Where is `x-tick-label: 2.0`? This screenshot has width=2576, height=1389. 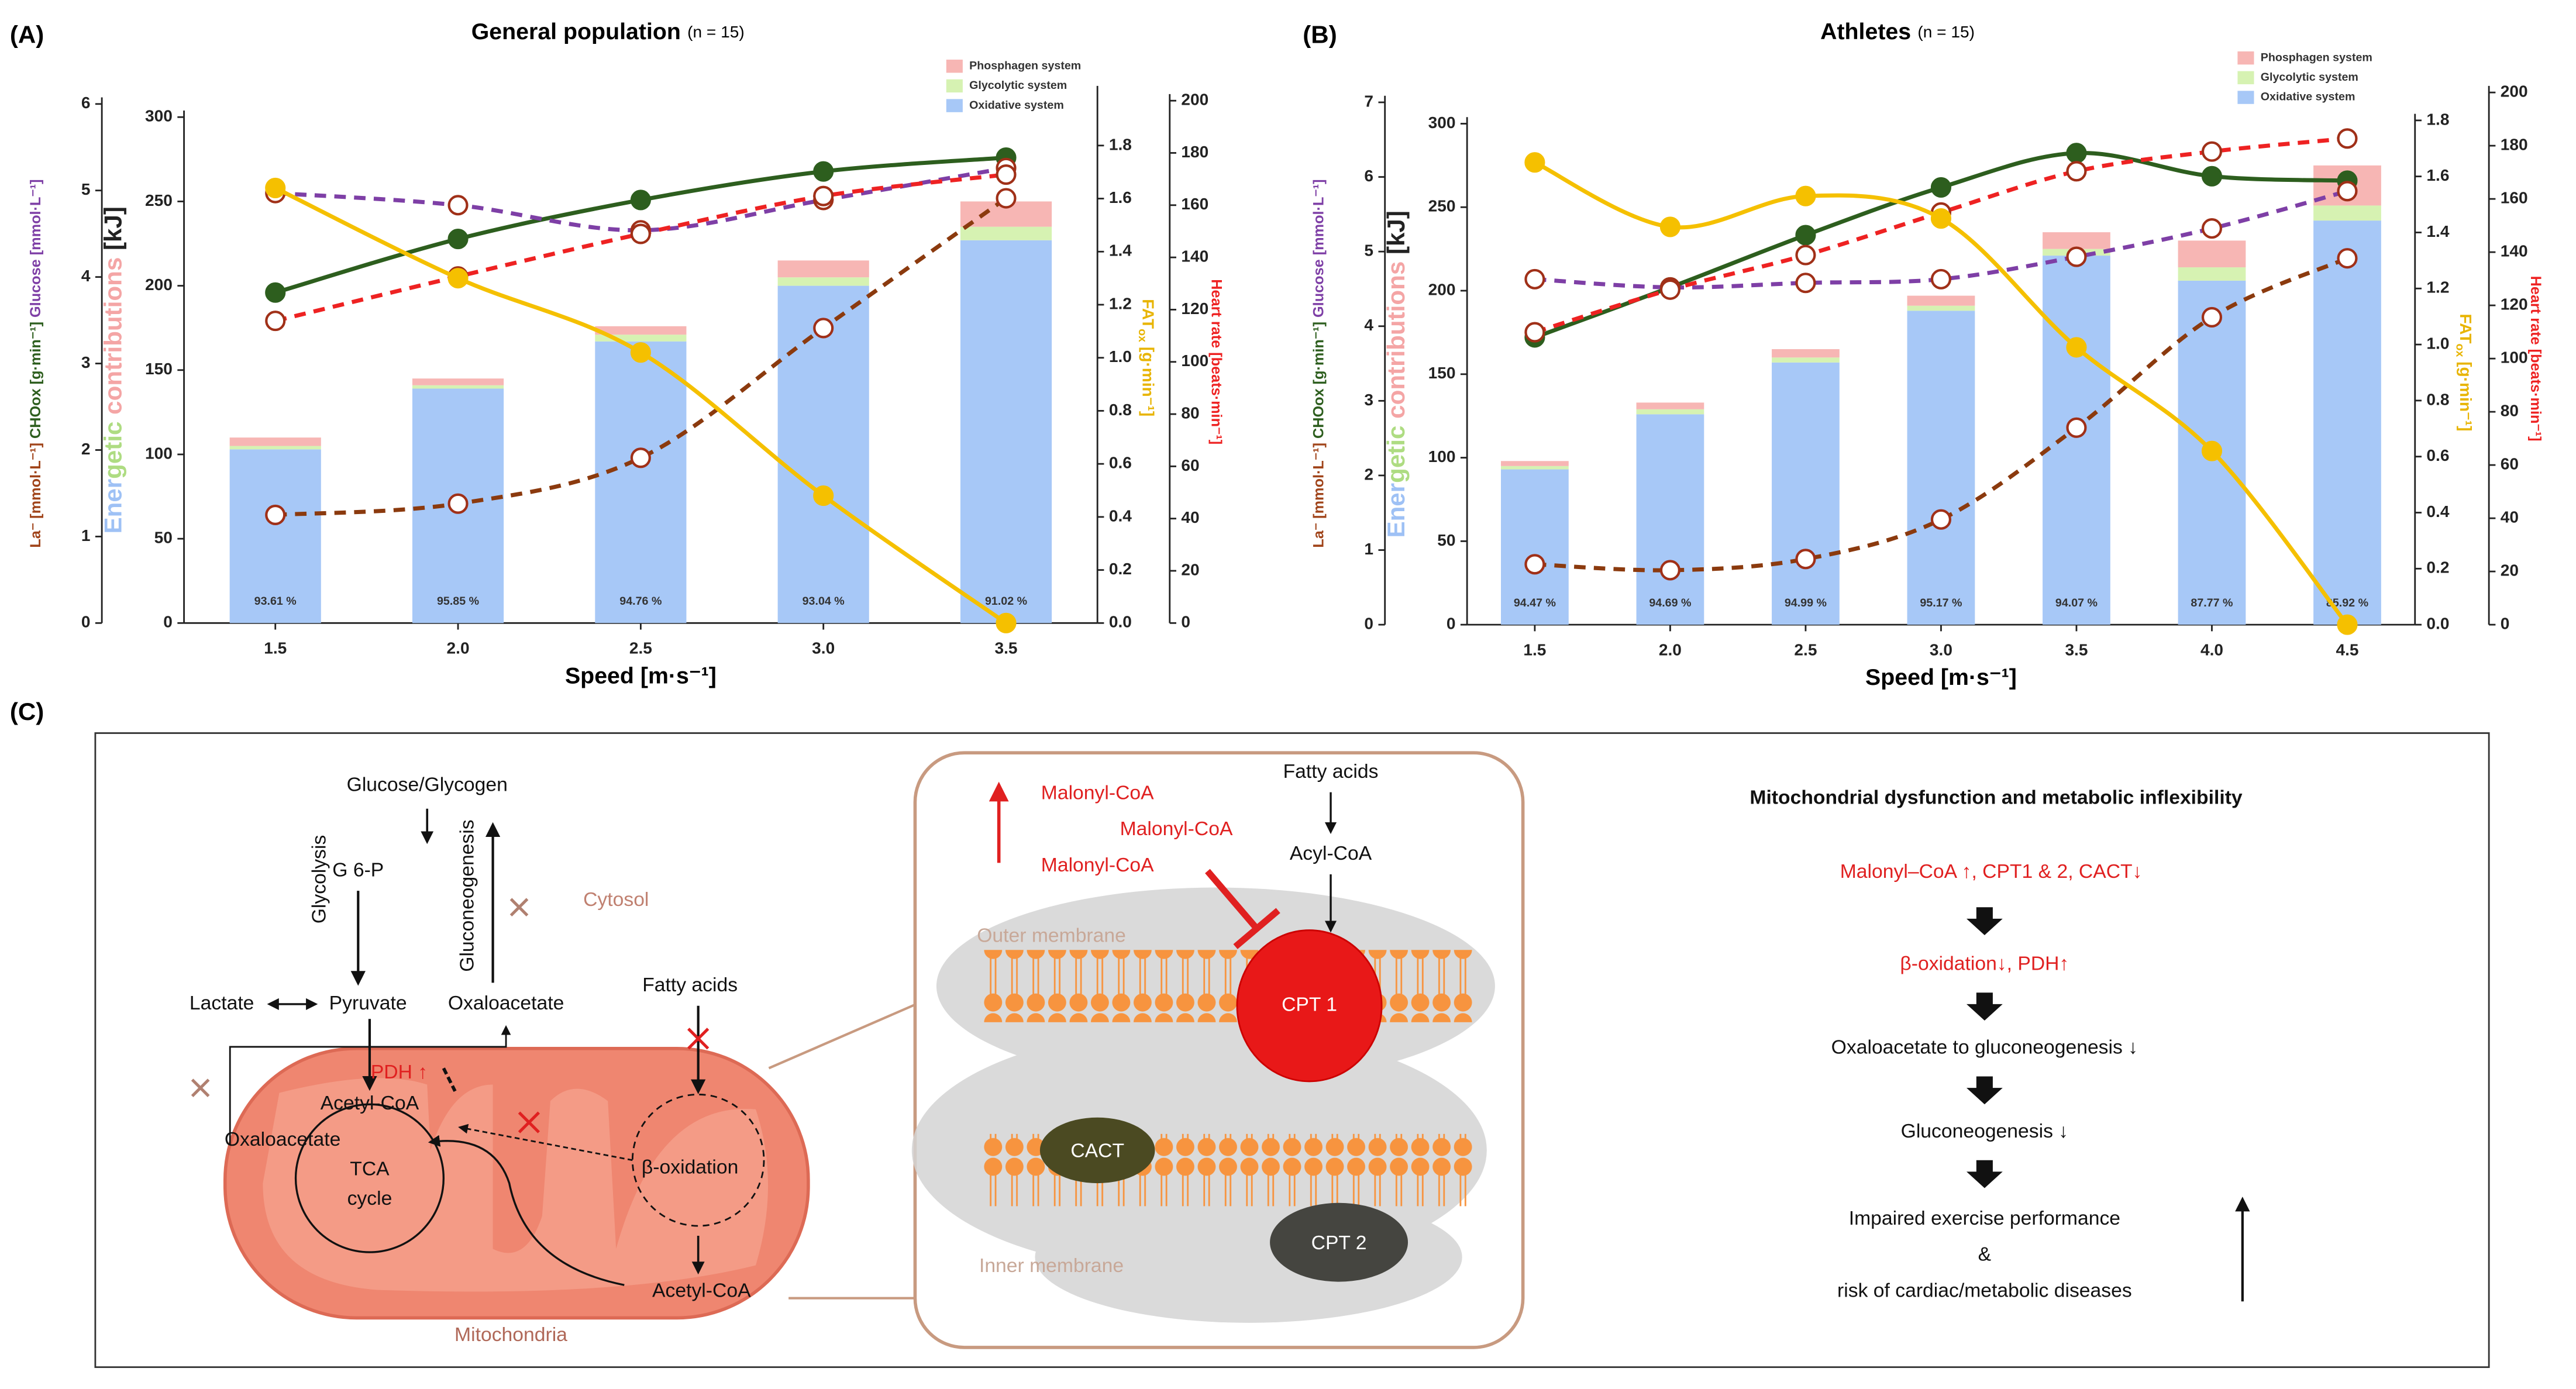 x-tick-label: 2.0 is located at coordinates (1670, 650).